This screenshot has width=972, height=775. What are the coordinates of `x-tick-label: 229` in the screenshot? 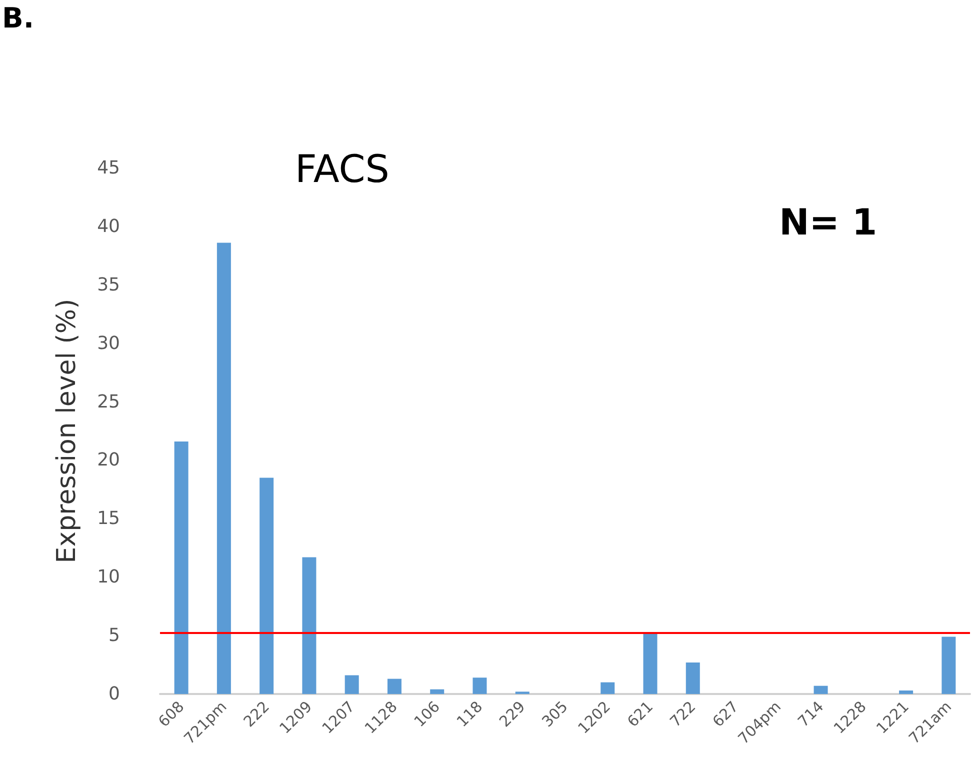 It's located at (512, 714).